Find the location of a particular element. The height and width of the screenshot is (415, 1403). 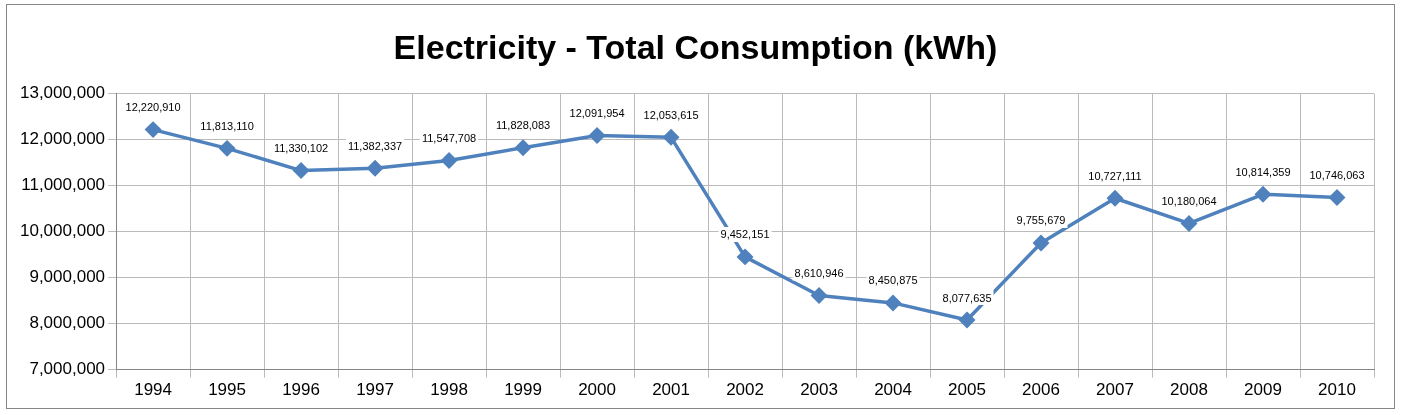

x-tick-label: 2001 is located at coordinates (671, 390).